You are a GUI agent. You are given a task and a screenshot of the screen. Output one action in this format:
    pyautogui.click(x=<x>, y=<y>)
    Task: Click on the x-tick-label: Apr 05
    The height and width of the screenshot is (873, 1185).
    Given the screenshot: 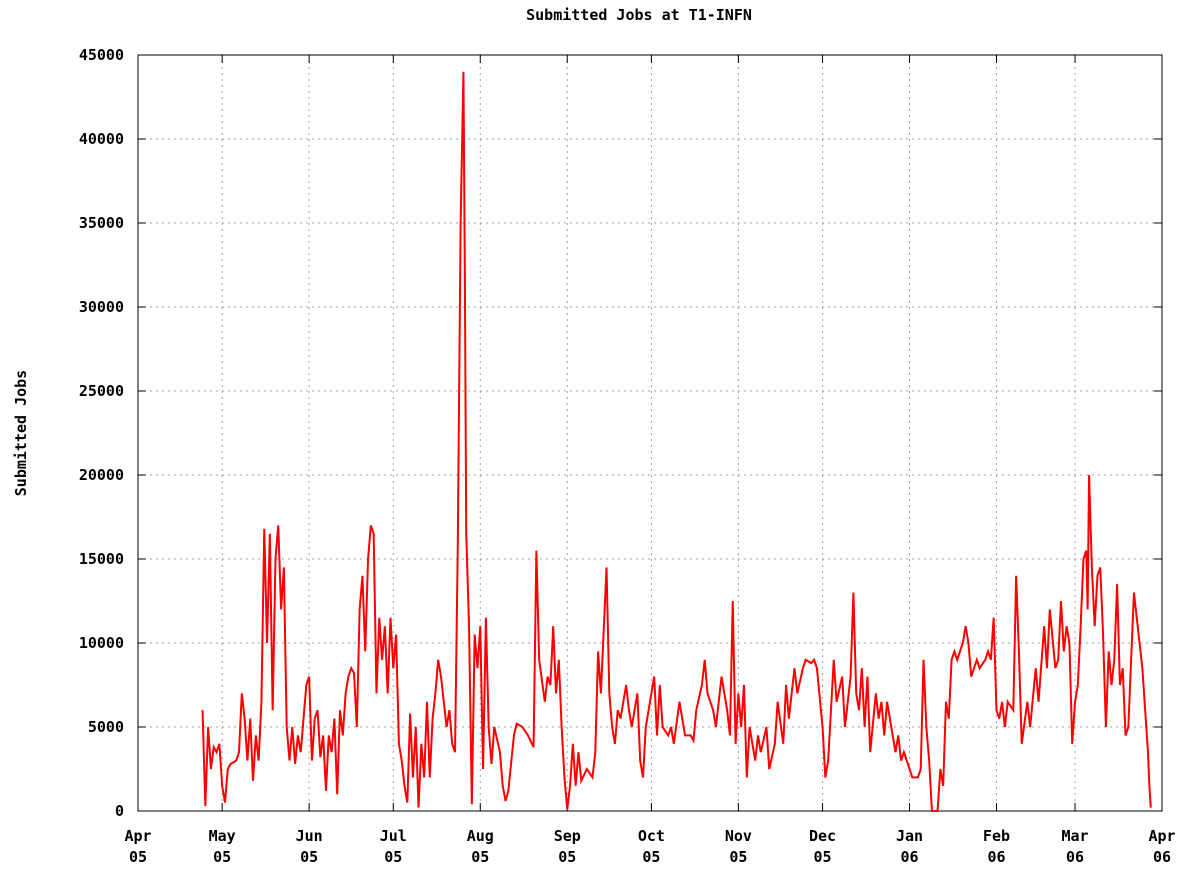 What is the action you would take?
    pyautogui.click(x=137, y=846)
    